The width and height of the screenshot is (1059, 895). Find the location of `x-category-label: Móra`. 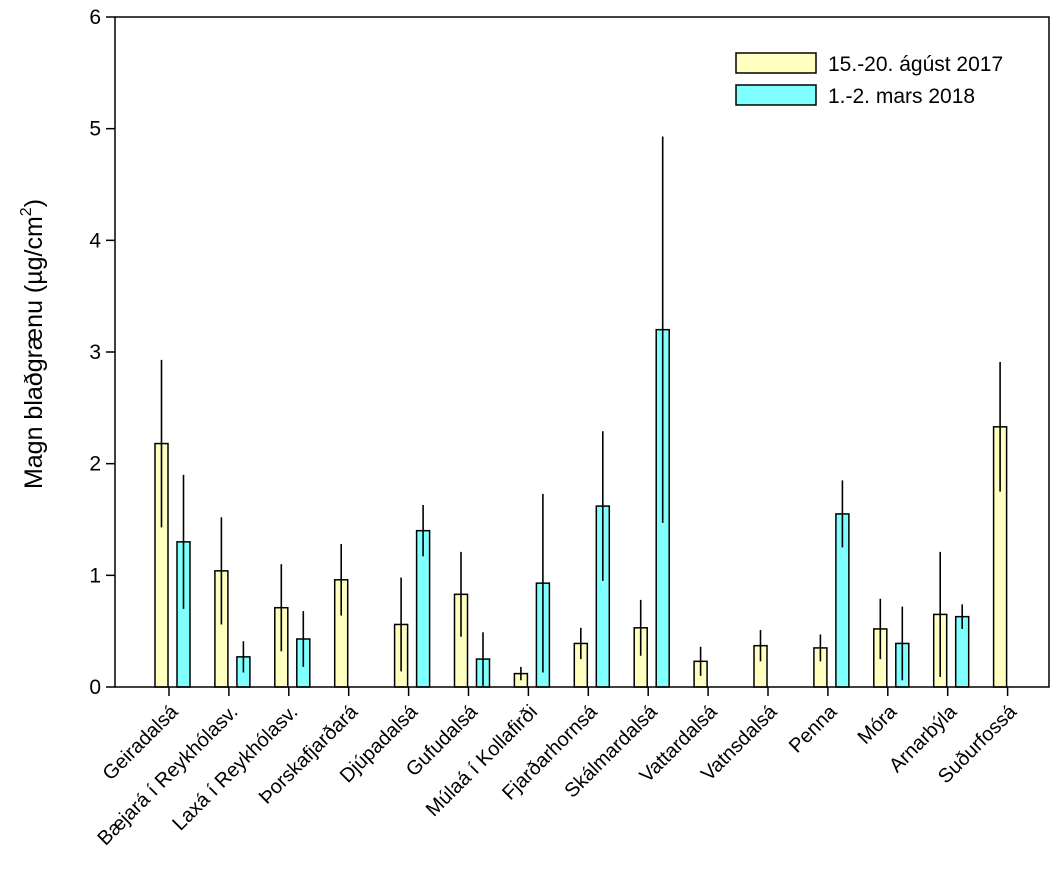

x-category-label: Móra is located at coordinates (878, 724).